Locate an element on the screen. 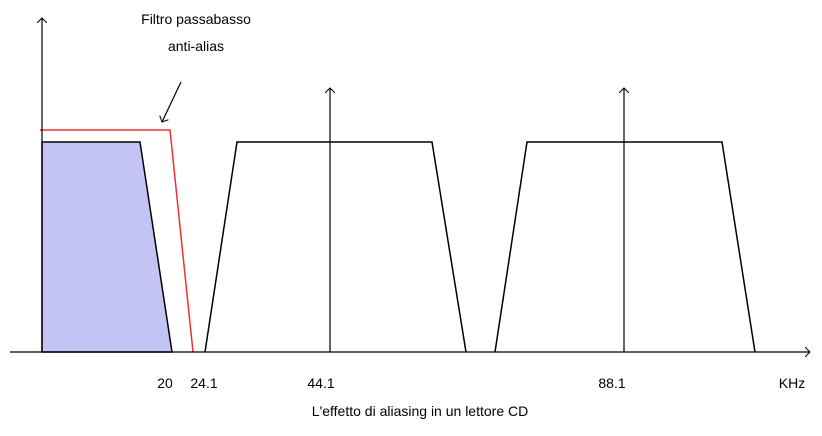 The height and width of the screenshot is (436, 822). axis-label: 44.1 is located at coordinates (320, 383).